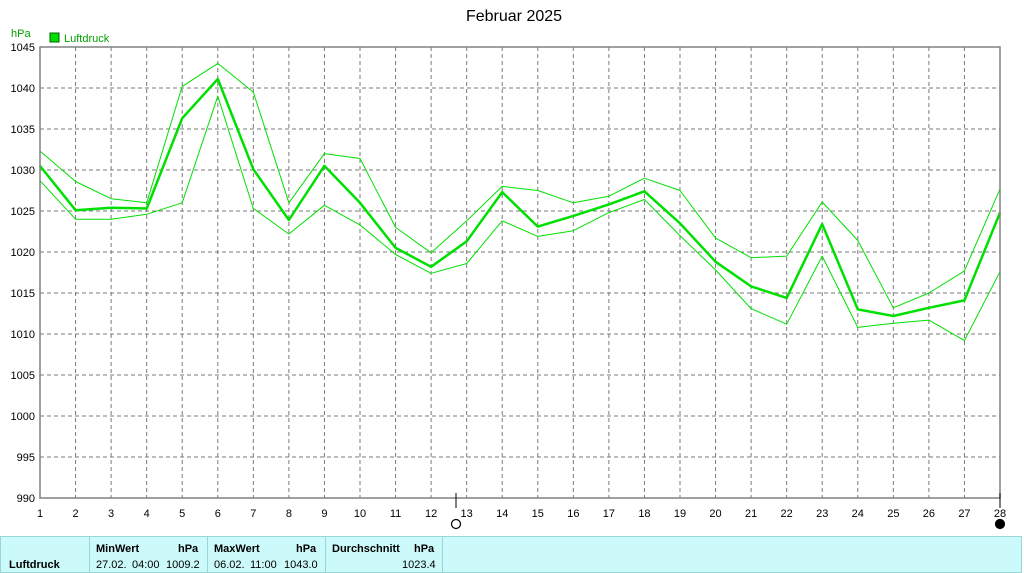  Describe the element at coordinates (431, 514) in the screenshot. I see `x-tick-label: 12` at that location.